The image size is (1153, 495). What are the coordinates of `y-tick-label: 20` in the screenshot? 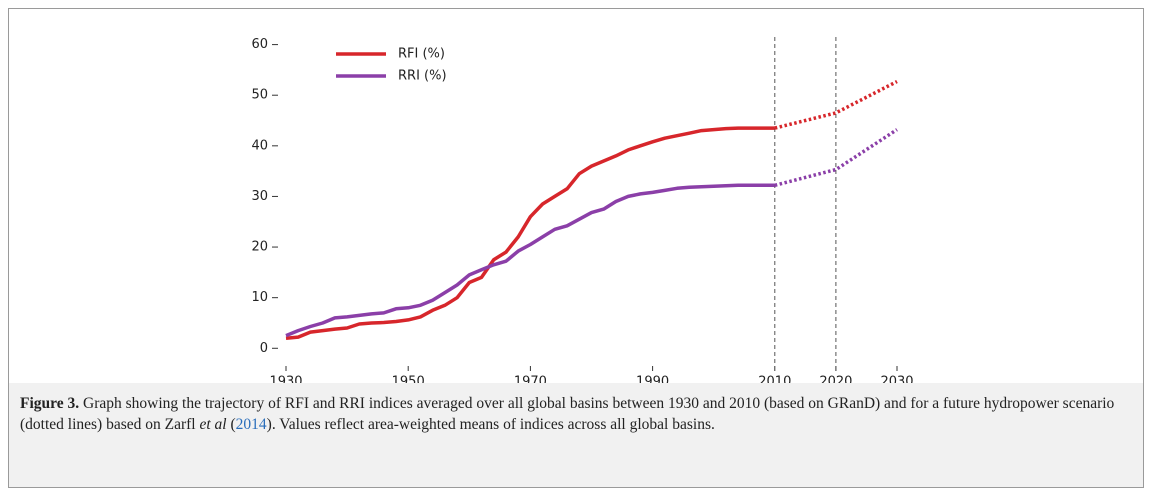 It's located at (259, 247).